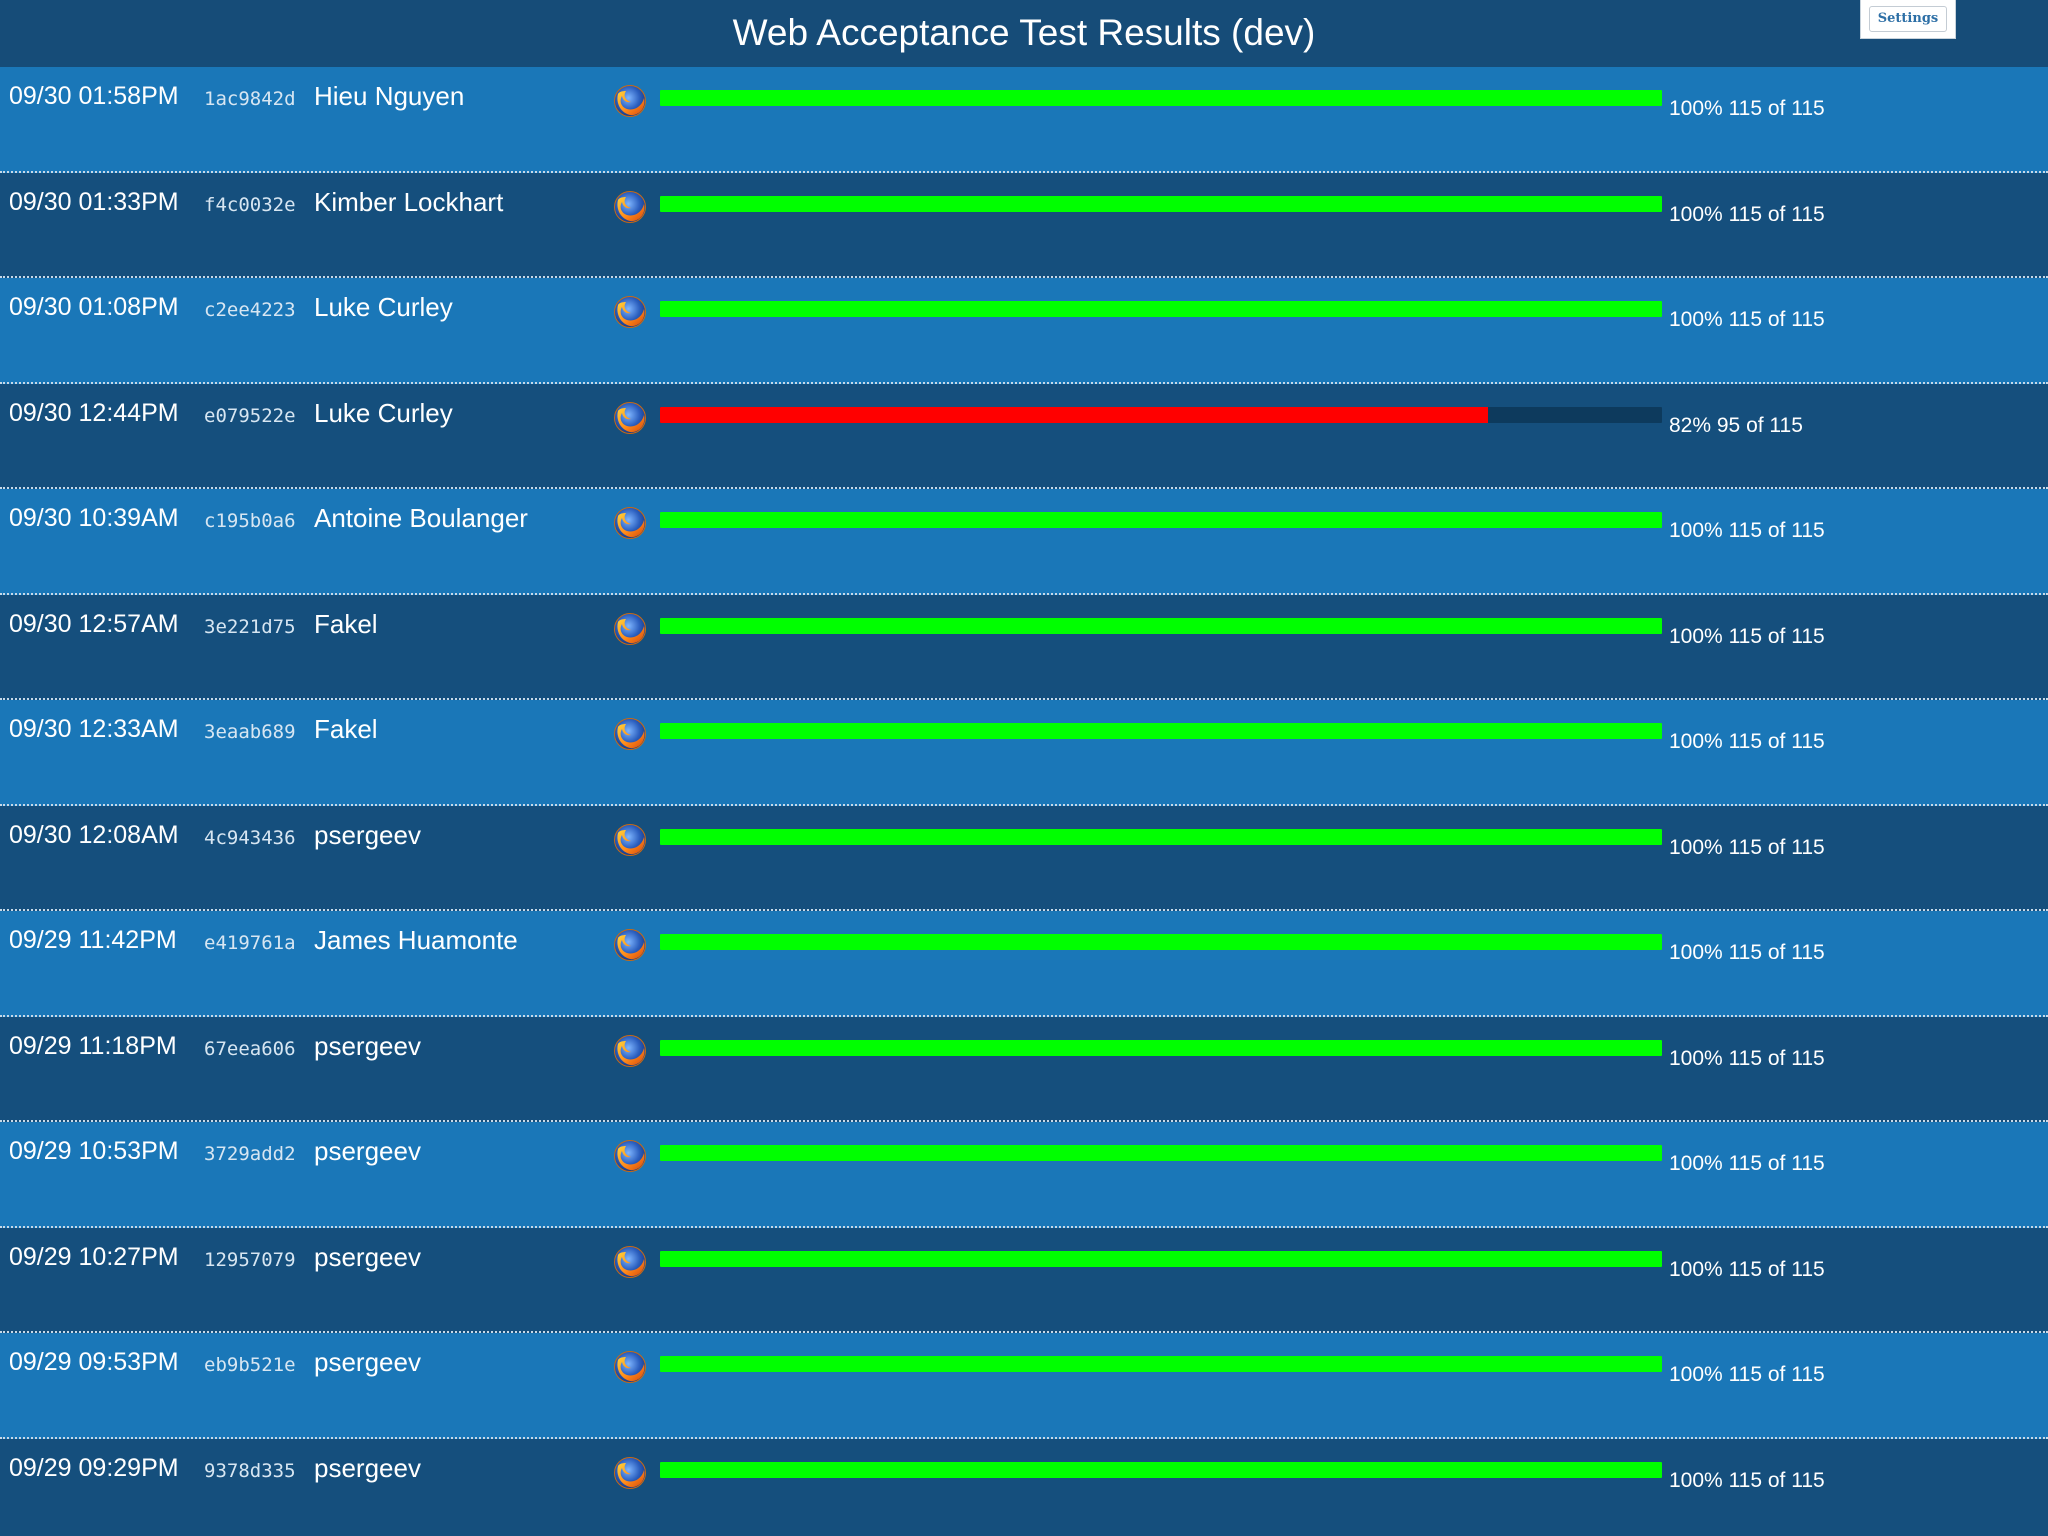 This screenshot has width=2048, height=1536. Describe the element at coordinates (1690, 425) in the screenshot. I see `pass-percent: 82%` at that location.